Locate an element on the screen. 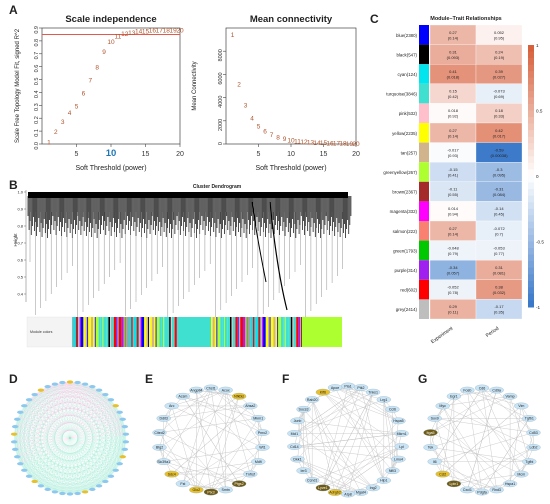  data-point: 18 is located at coordinates (167, 30).